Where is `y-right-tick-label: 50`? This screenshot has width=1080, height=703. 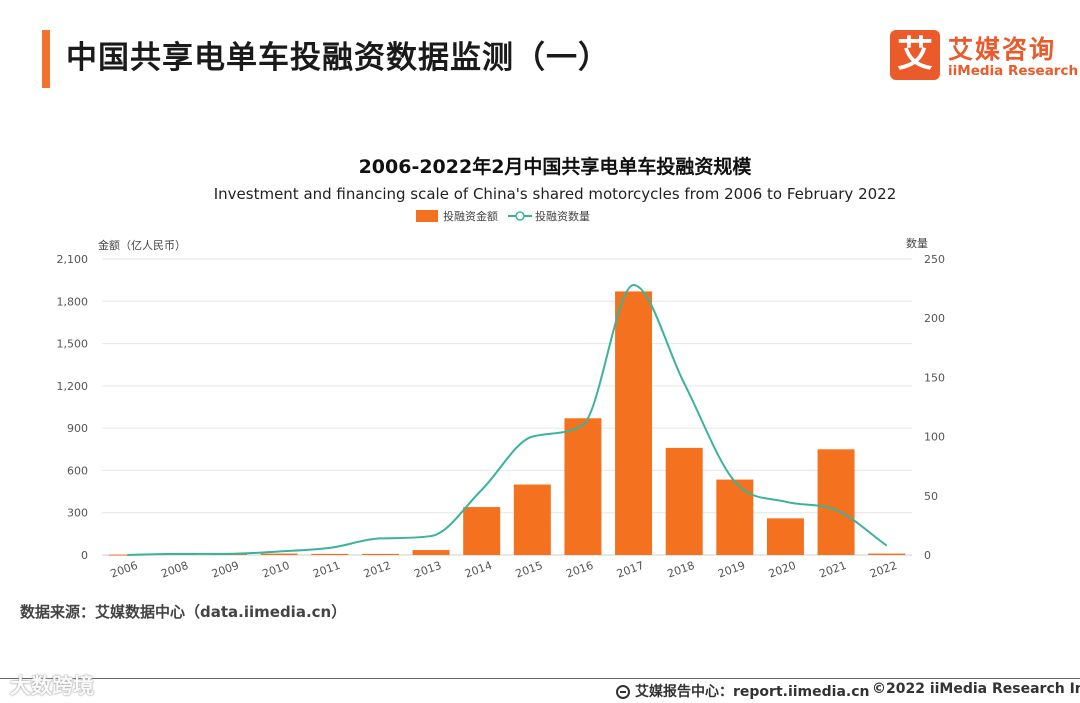 y-right-tick-label: 50 is located at coordinates (931, 496).